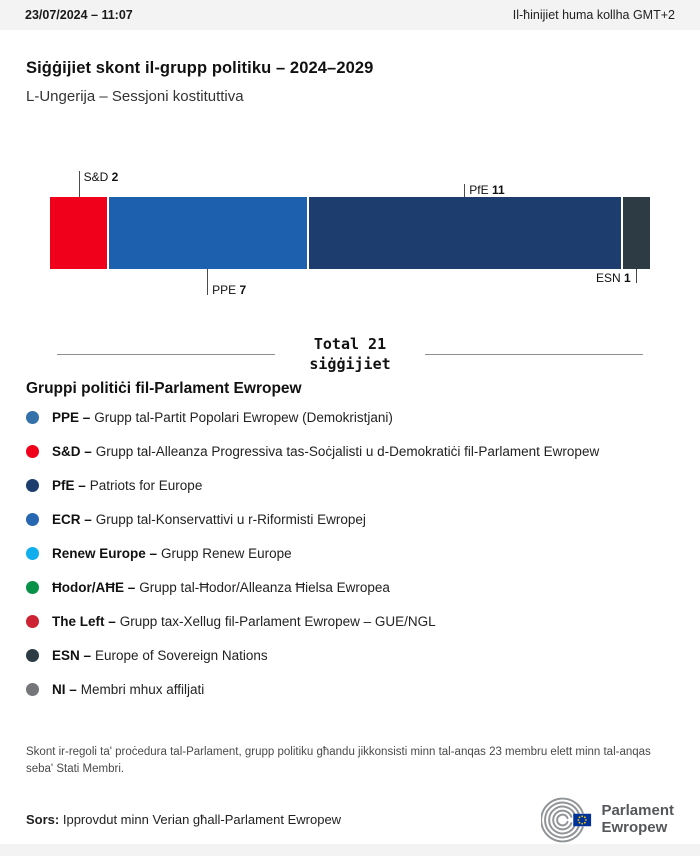  What do you see at coordinates (350, 485) in the screenshot?
I see `legend-item-pfe: PfE – Patriots for Europe` at bounding box center [350, 485].